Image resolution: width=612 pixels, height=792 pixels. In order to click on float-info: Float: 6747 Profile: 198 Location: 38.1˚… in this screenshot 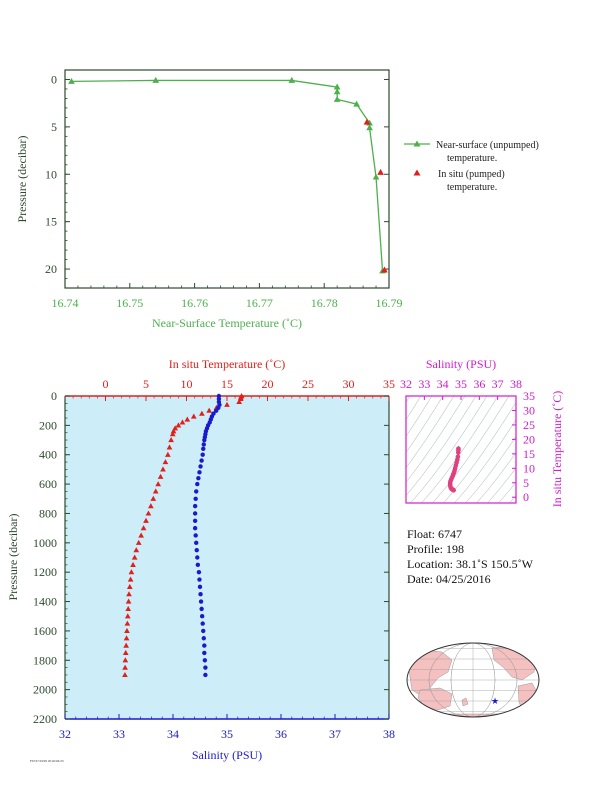, I will do `click(470, 556)`.